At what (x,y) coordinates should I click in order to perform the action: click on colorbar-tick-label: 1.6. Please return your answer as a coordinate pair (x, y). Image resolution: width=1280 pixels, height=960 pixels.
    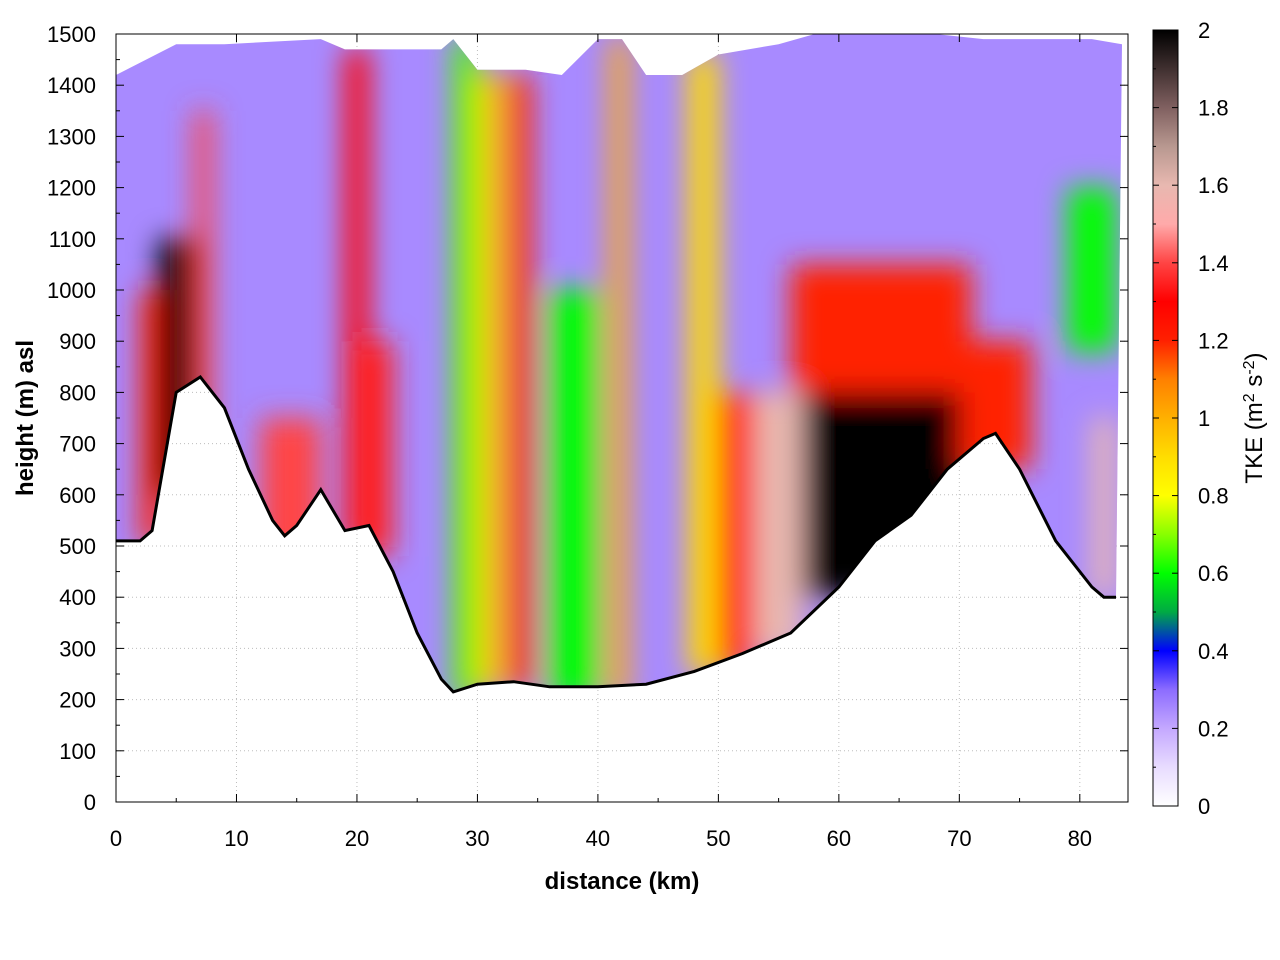
    Looking at the image, I should click on (1213, 185).